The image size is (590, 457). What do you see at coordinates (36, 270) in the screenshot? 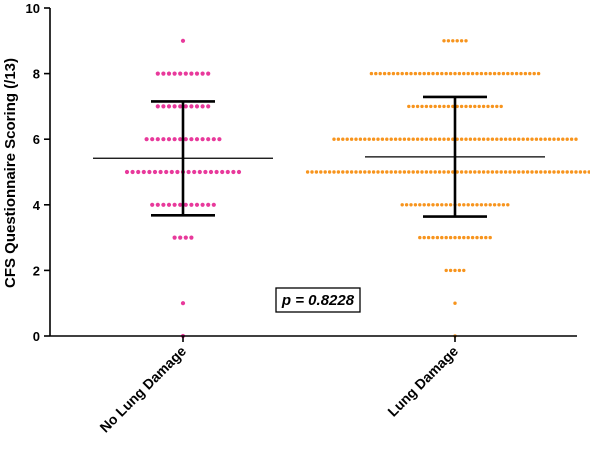
I see `y-tick-label: 2` at bounding box center [36, 270].